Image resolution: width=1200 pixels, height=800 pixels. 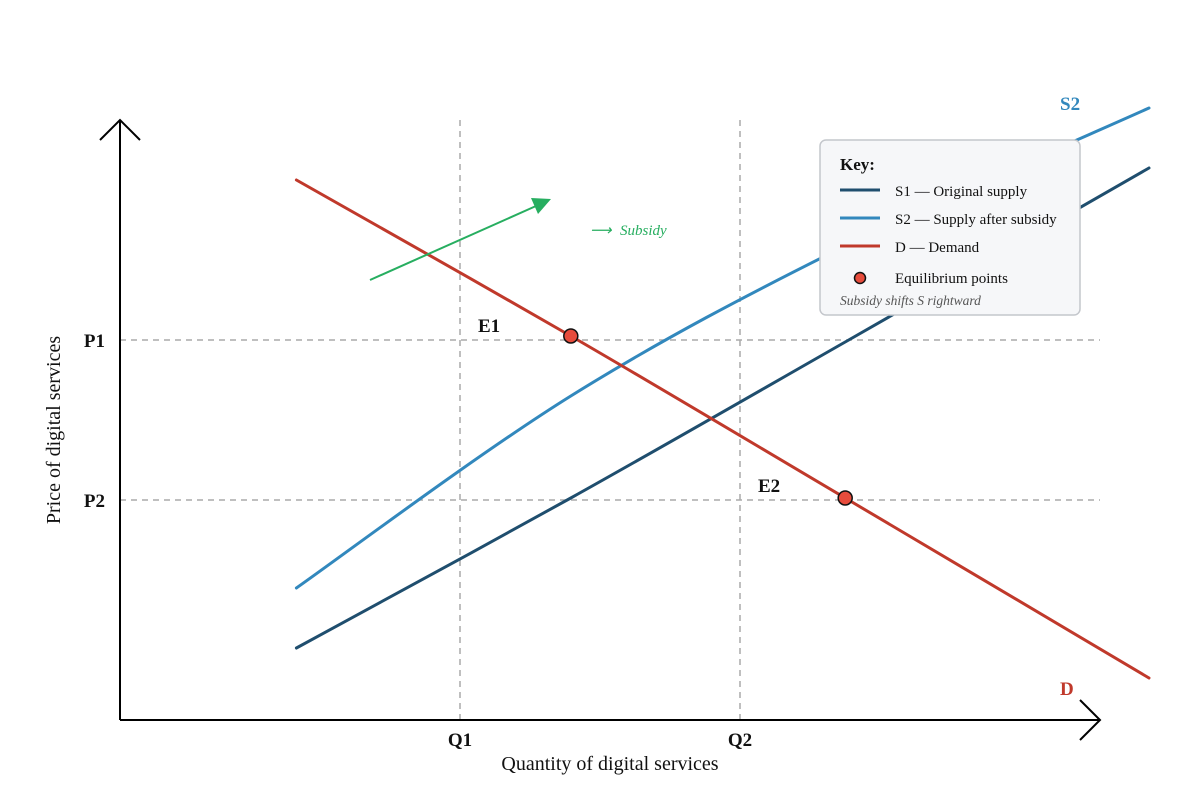 What do you see at coordinates (1070, 104) in the screenshot?
I see `curve-label-s2: S2` at bounding box center [1070, 104].